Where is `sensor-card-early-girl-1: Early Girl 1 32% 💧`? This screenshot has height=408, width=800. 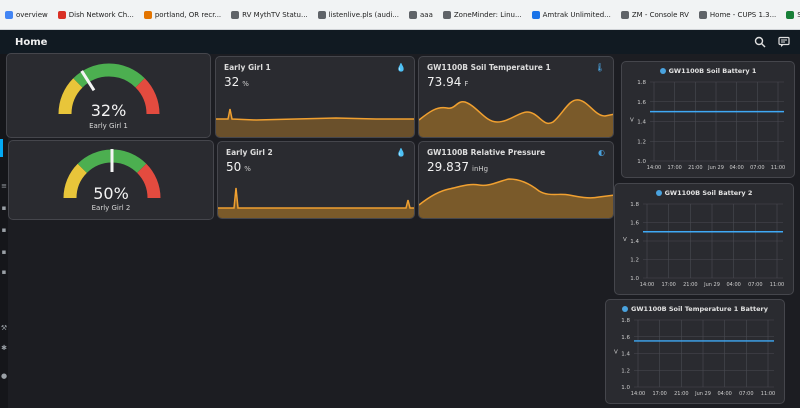 sensor-card-early-girl-1: Early Girl 1 32% 💧 is located at coordinates (315, 97).